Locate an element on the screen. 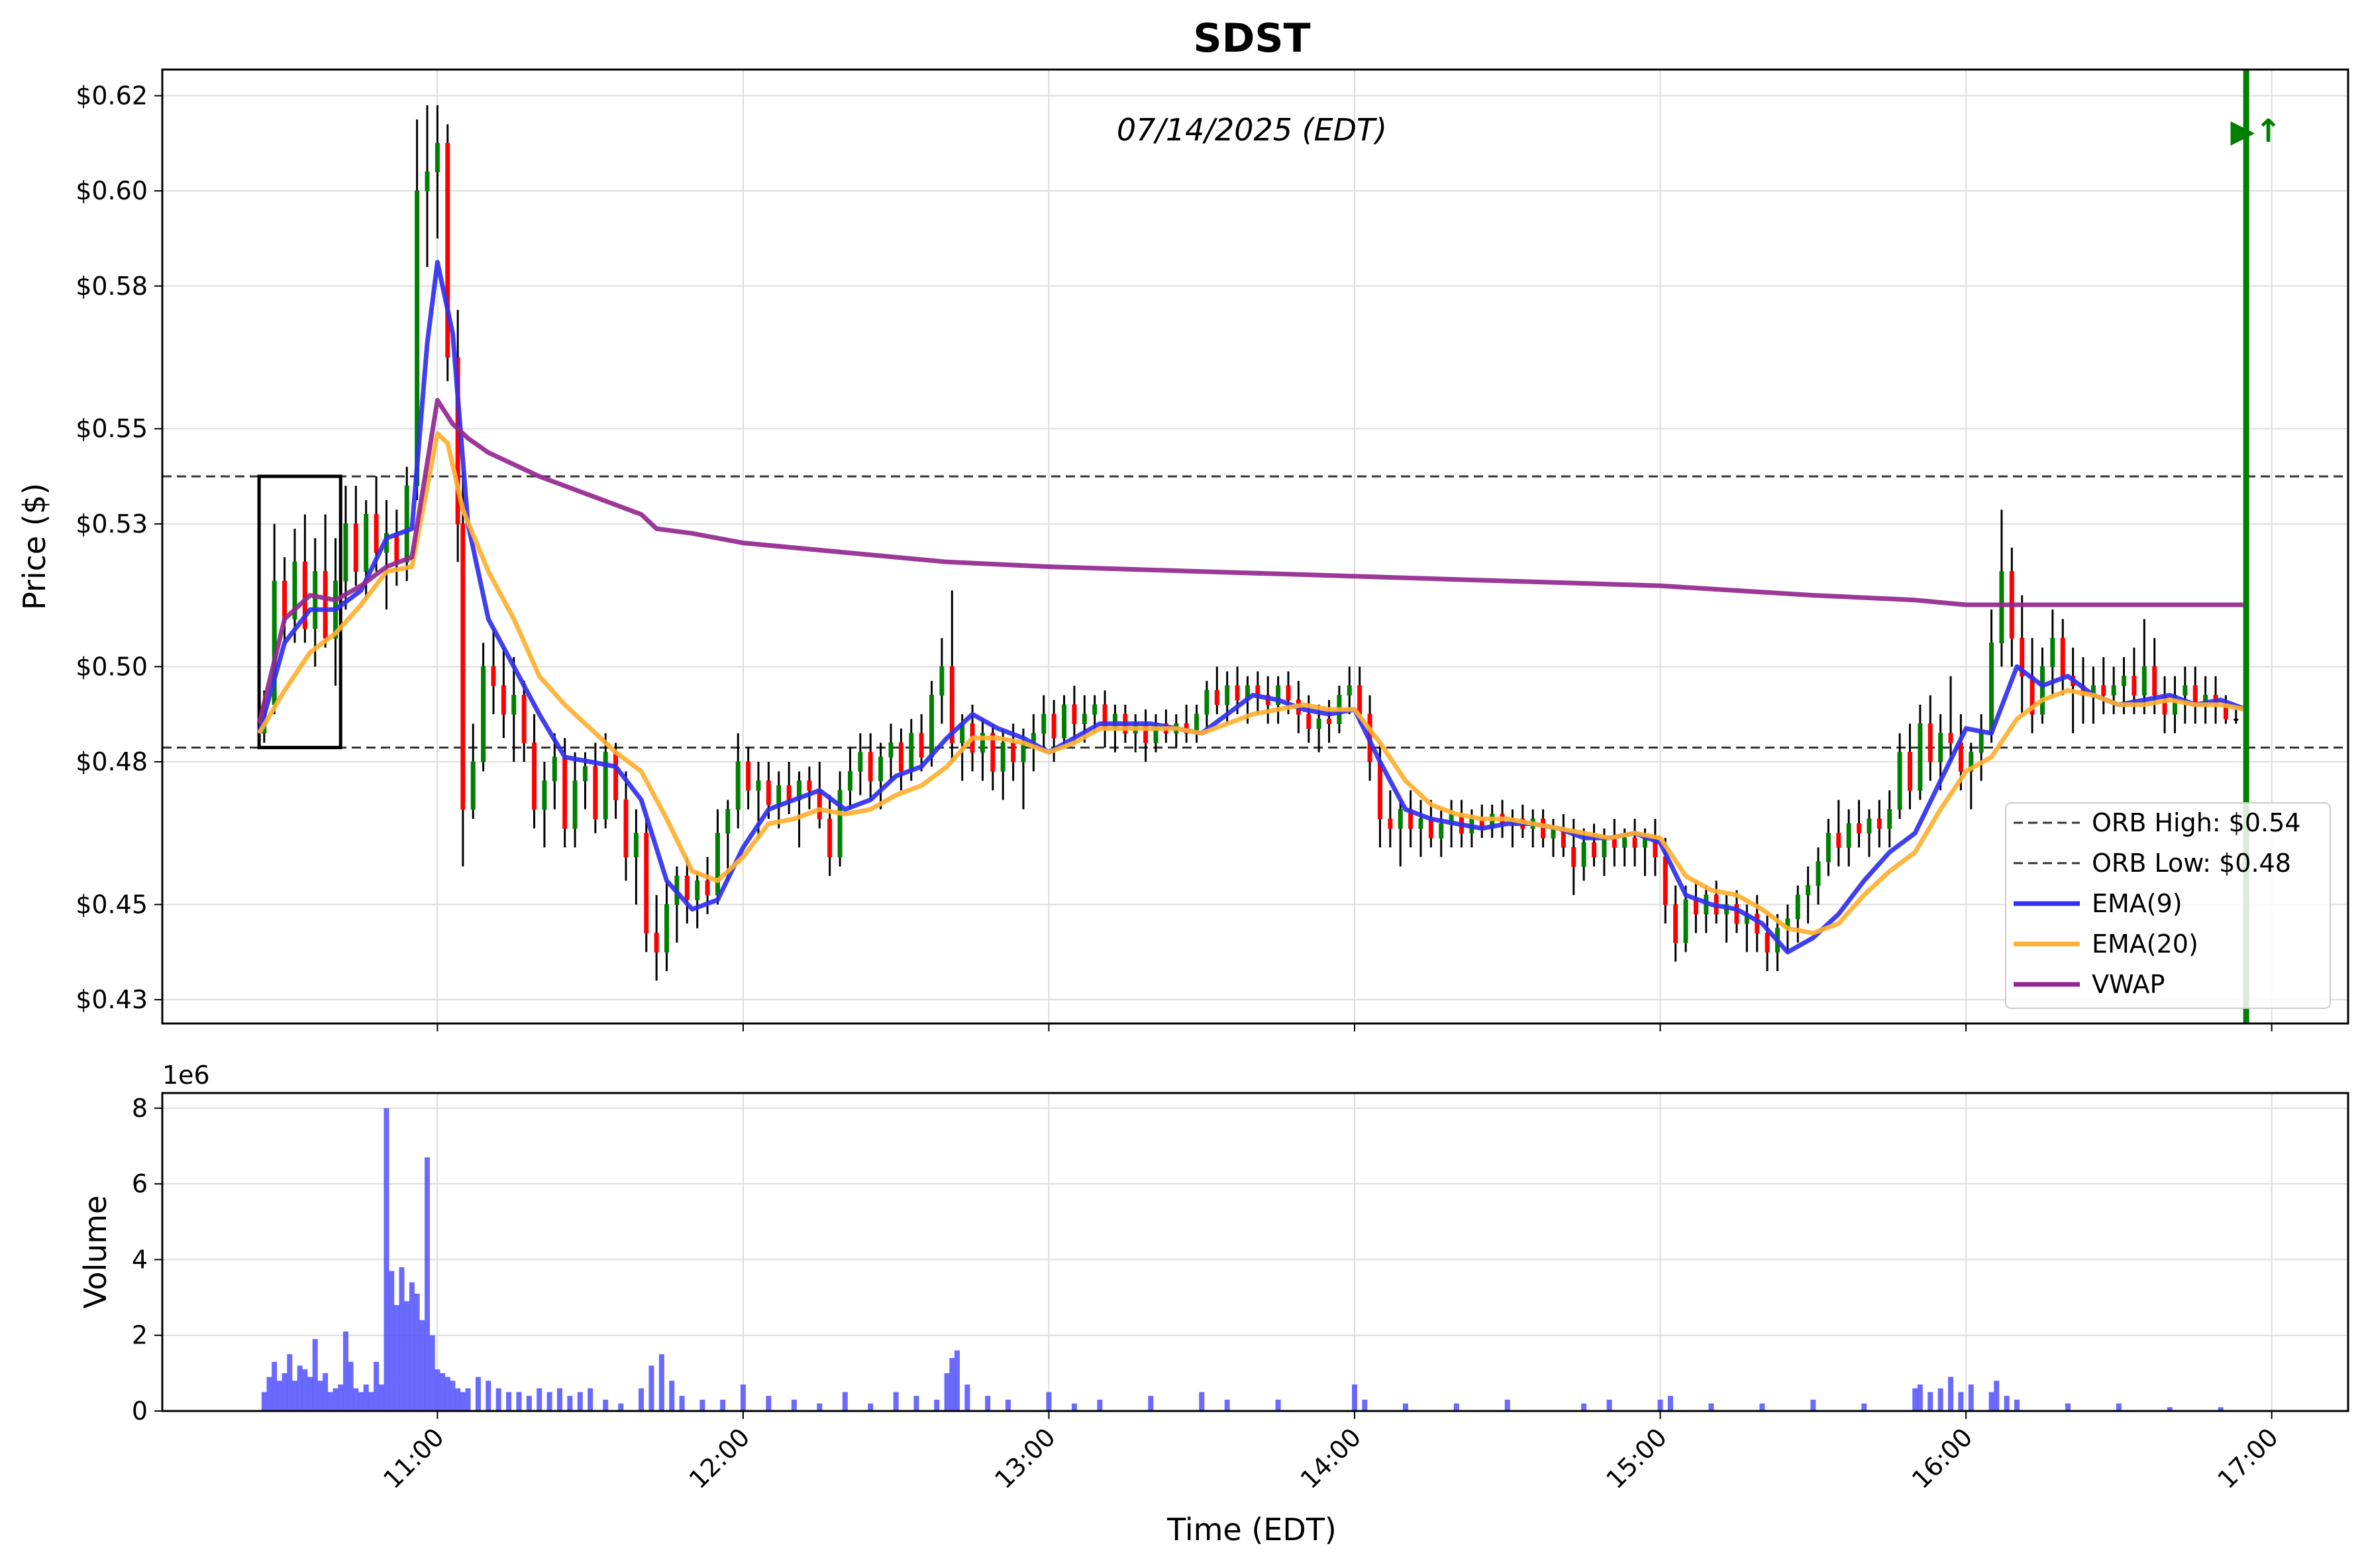  volume-y-tick-label: 6 is located at coordinates (140, 1183).